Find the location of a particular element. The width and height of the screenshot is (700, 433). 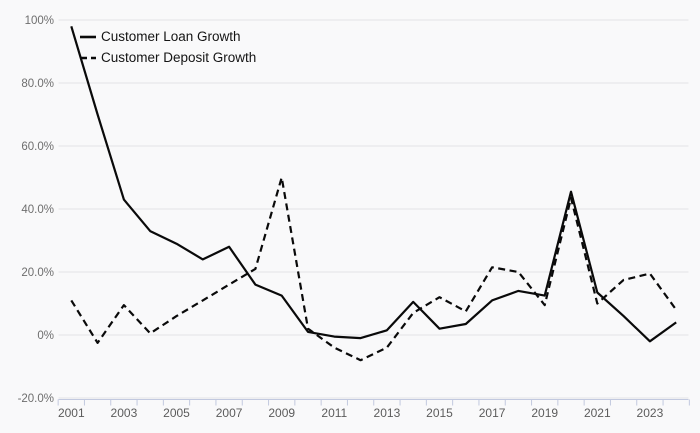

x-axis-tick-label: 2019 is located at coordinates (544, 413).